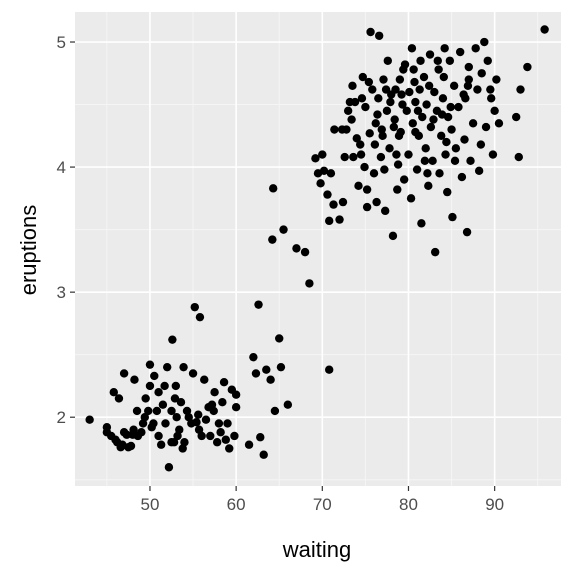 This screenshot has width=576, height=576. I want to click on y-tick-label: 2, so click(61, 417).